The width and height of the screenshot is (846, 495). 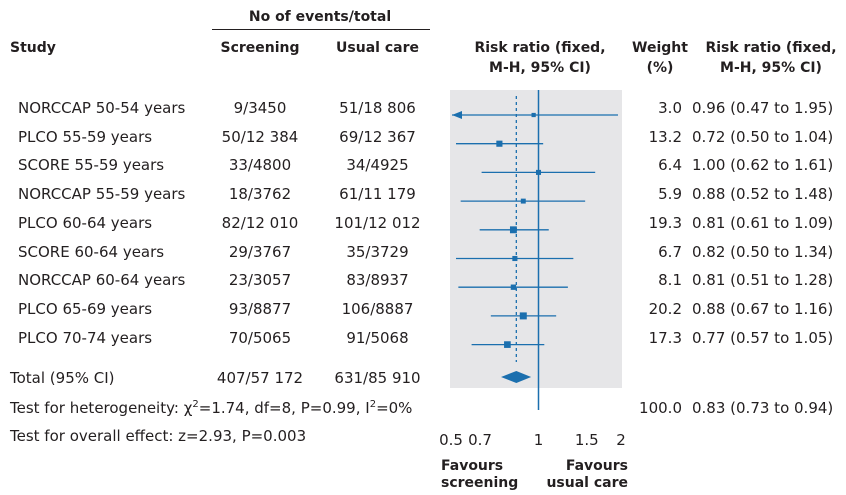 I want to click on events-group-header: No of events/total, so click(x=320, y=17).